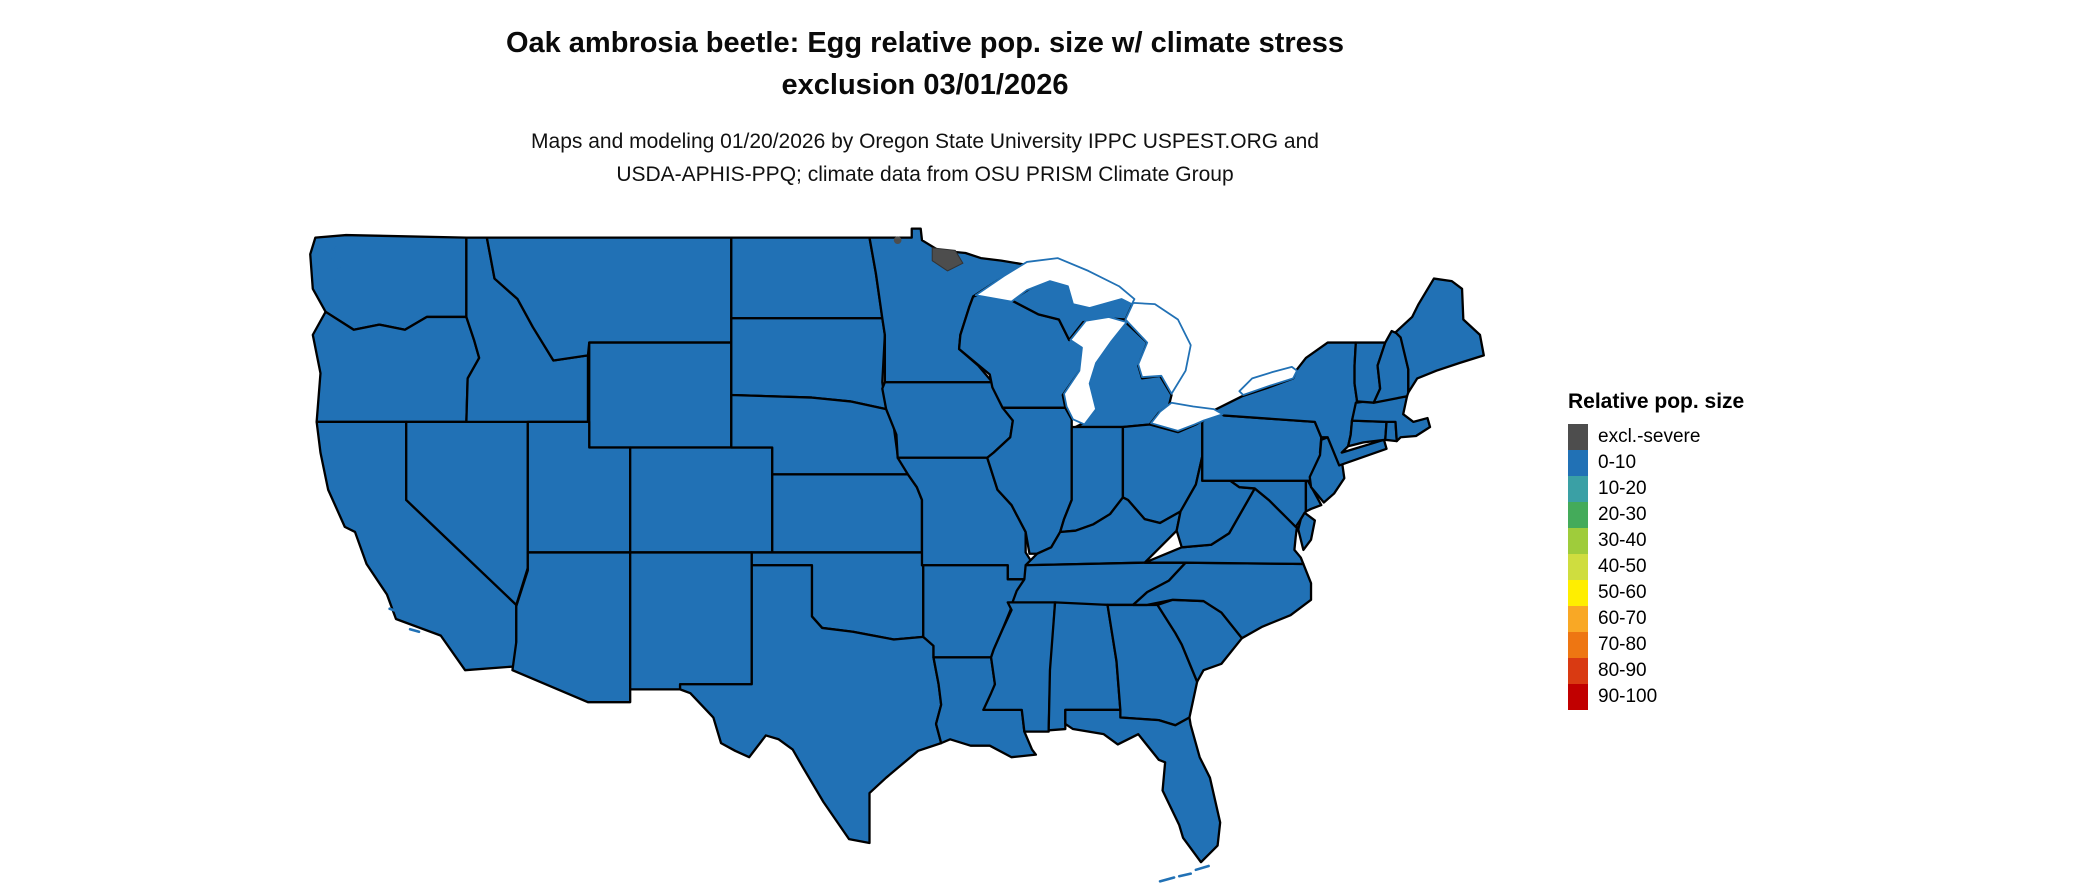  Describe the element at coordinates (691, 621) in the screenshot. I see `state-new-mexico` at that location.